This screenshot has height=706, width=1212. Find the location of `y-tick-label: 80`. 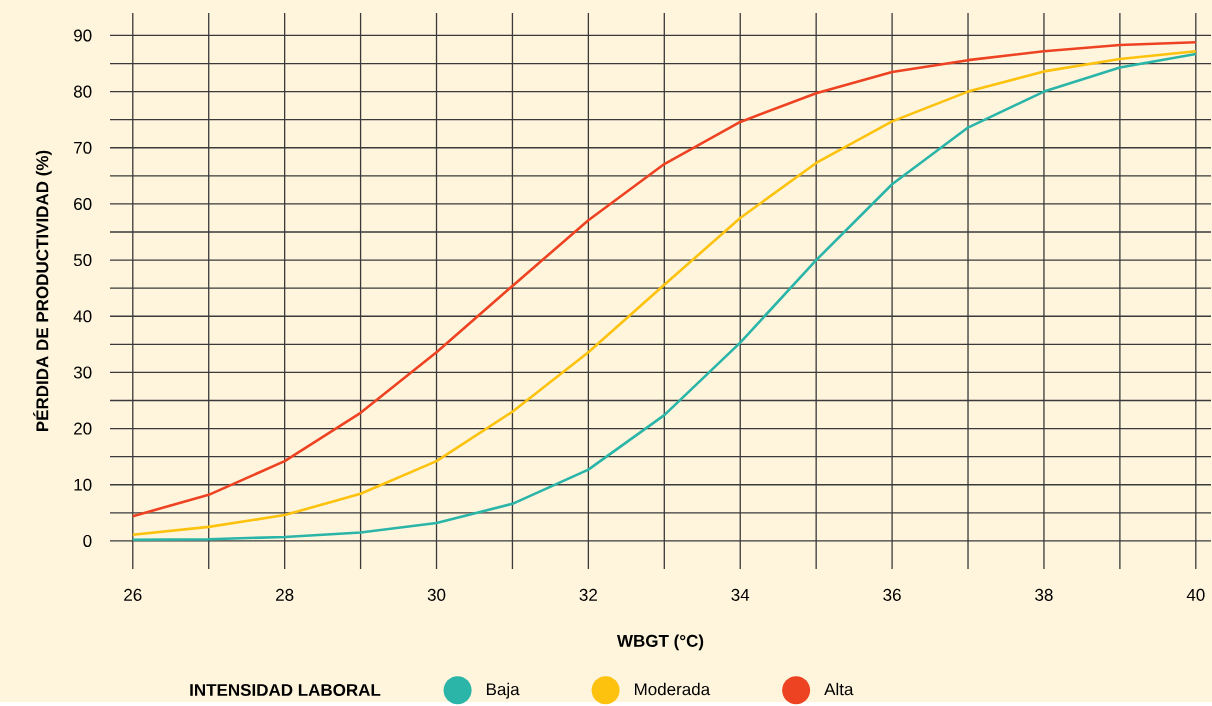

y-tick-label: 80 is located at coordinates (82, 91).